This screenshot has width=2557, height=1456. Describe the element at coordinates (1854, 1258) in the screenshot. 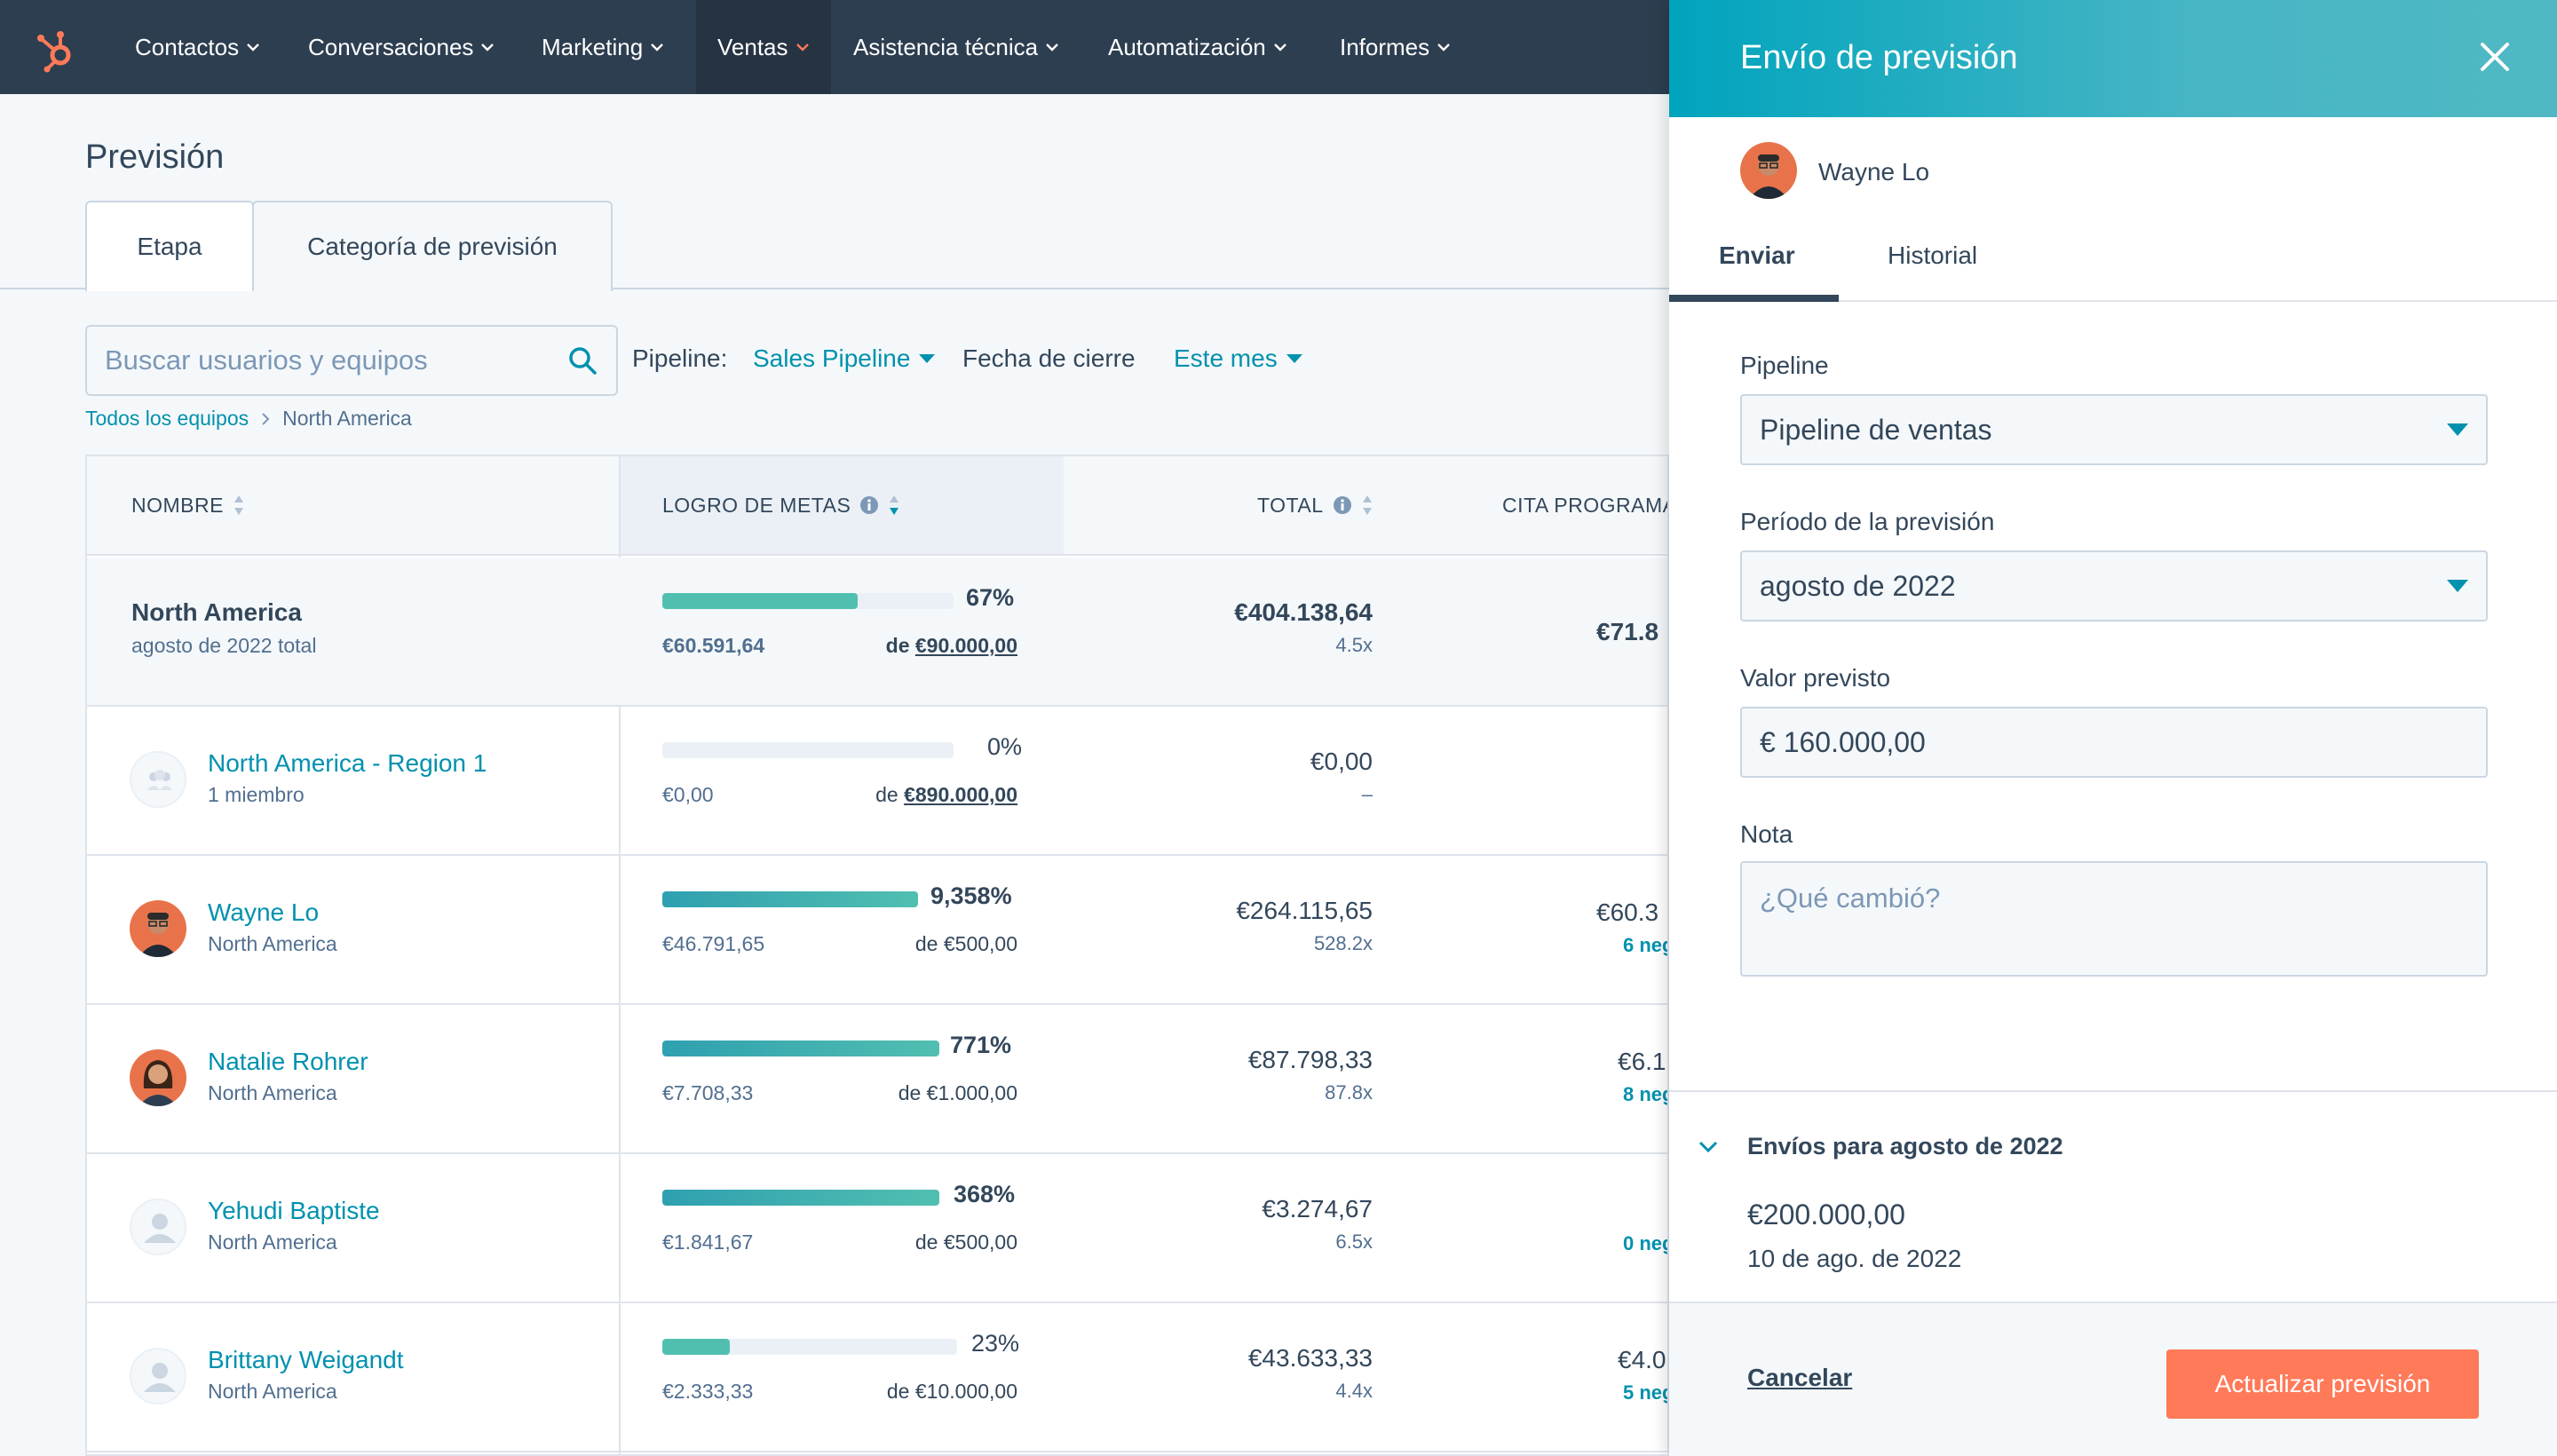

I see `submission-date: 10 de ago. de 2022` at that location.